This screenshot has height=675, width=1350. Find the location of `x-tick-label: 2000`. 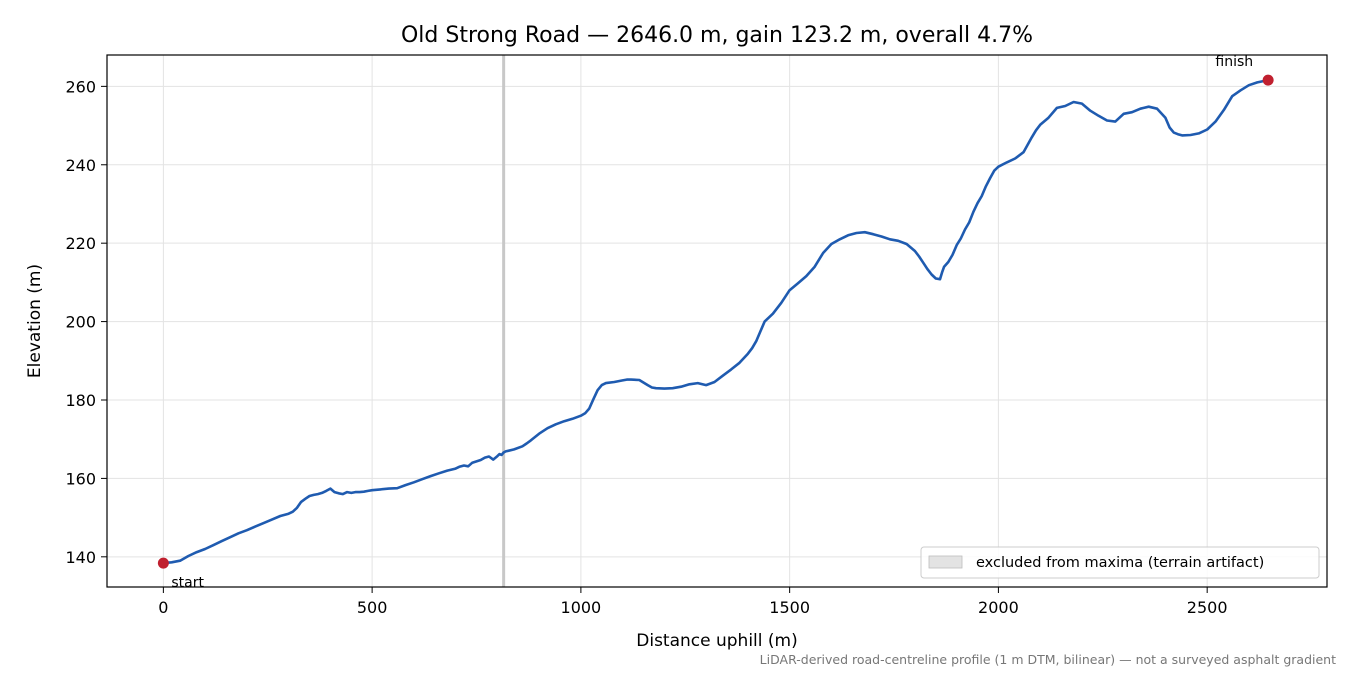

x-tick-label: 2000 is located at coordinates (998, 607).